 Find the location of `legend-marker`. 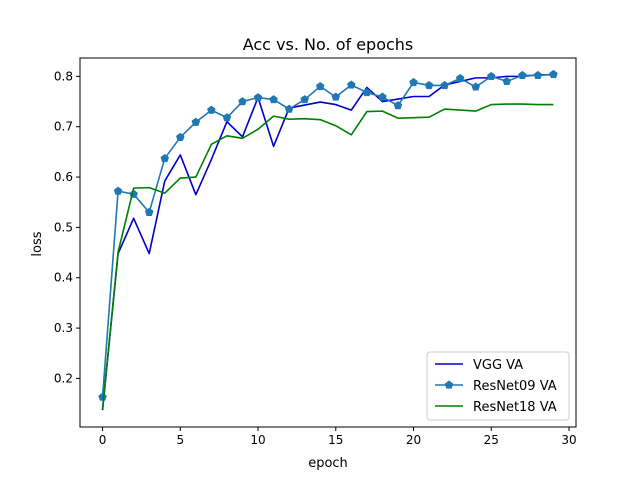

legend-marker is located at coordinates (449, 384).